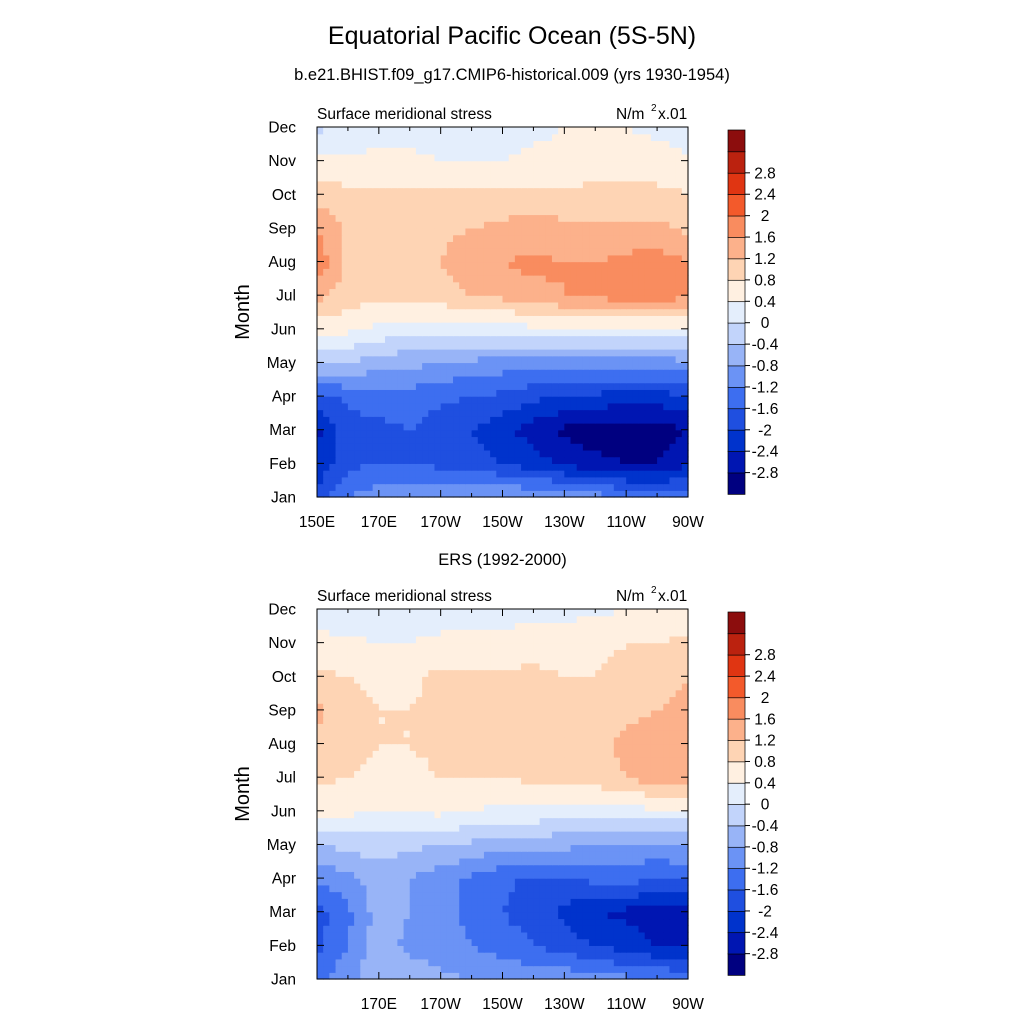  What do you see at coordinates (736, 419) in the screenshot?
I see `colorbar-box` at bounding box center [736, 419].